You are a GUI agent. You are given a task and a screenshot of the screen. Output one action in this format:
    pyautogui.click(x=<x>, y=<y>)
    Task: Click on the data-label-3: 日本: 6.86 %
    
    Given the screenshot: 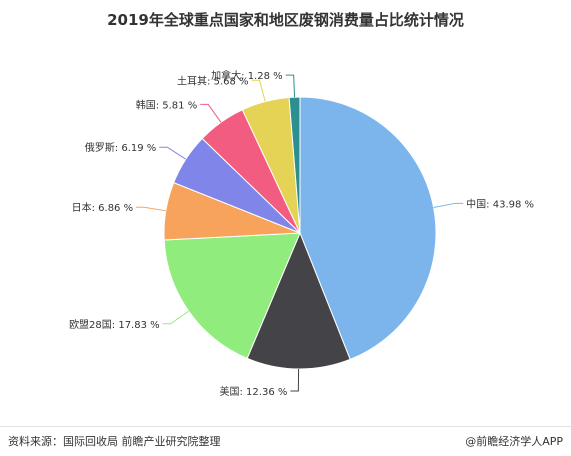 What is the action you would take?
    pyautogui.click(x=103, y=207)
    